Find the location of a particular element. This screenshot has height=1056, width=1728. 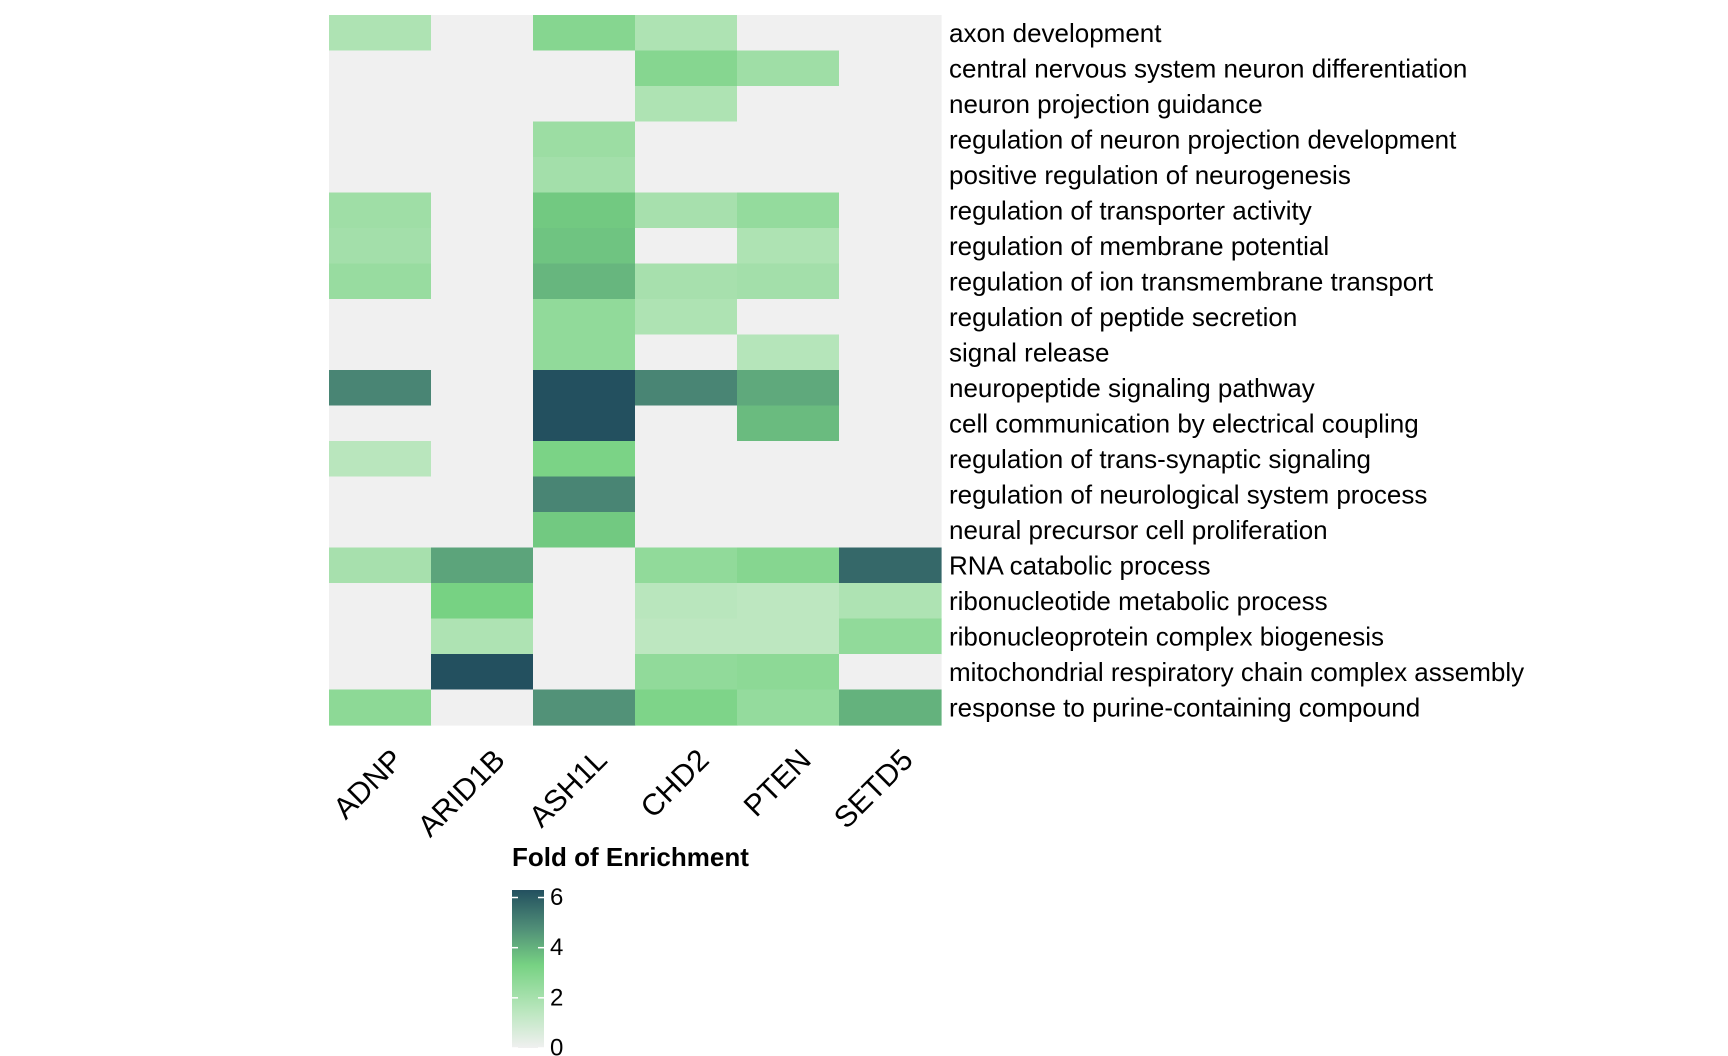

legend-ticks: 0 2 4 6 is located at coordinates (537, 970).